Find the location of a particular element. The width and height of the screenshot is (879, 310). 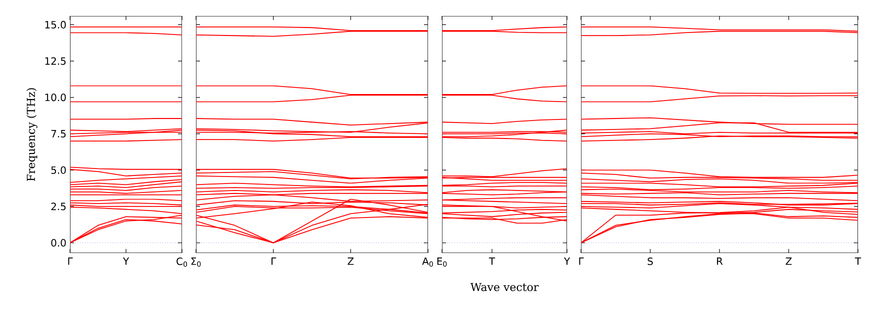

y-tick-label: 15.0 is located at coordinates (55, 24).